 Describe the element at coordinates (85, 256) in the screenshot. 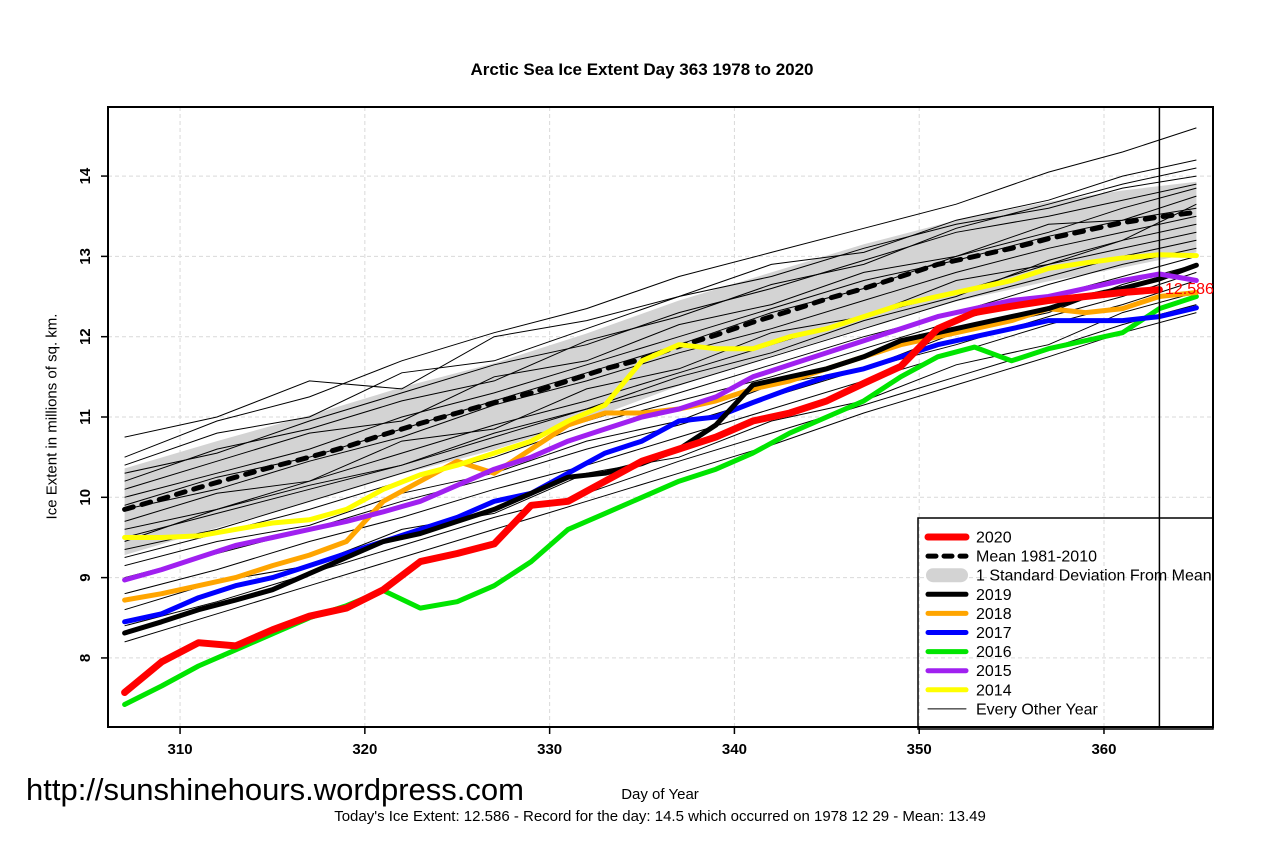

I see `y-tick-label: 13` at that location.